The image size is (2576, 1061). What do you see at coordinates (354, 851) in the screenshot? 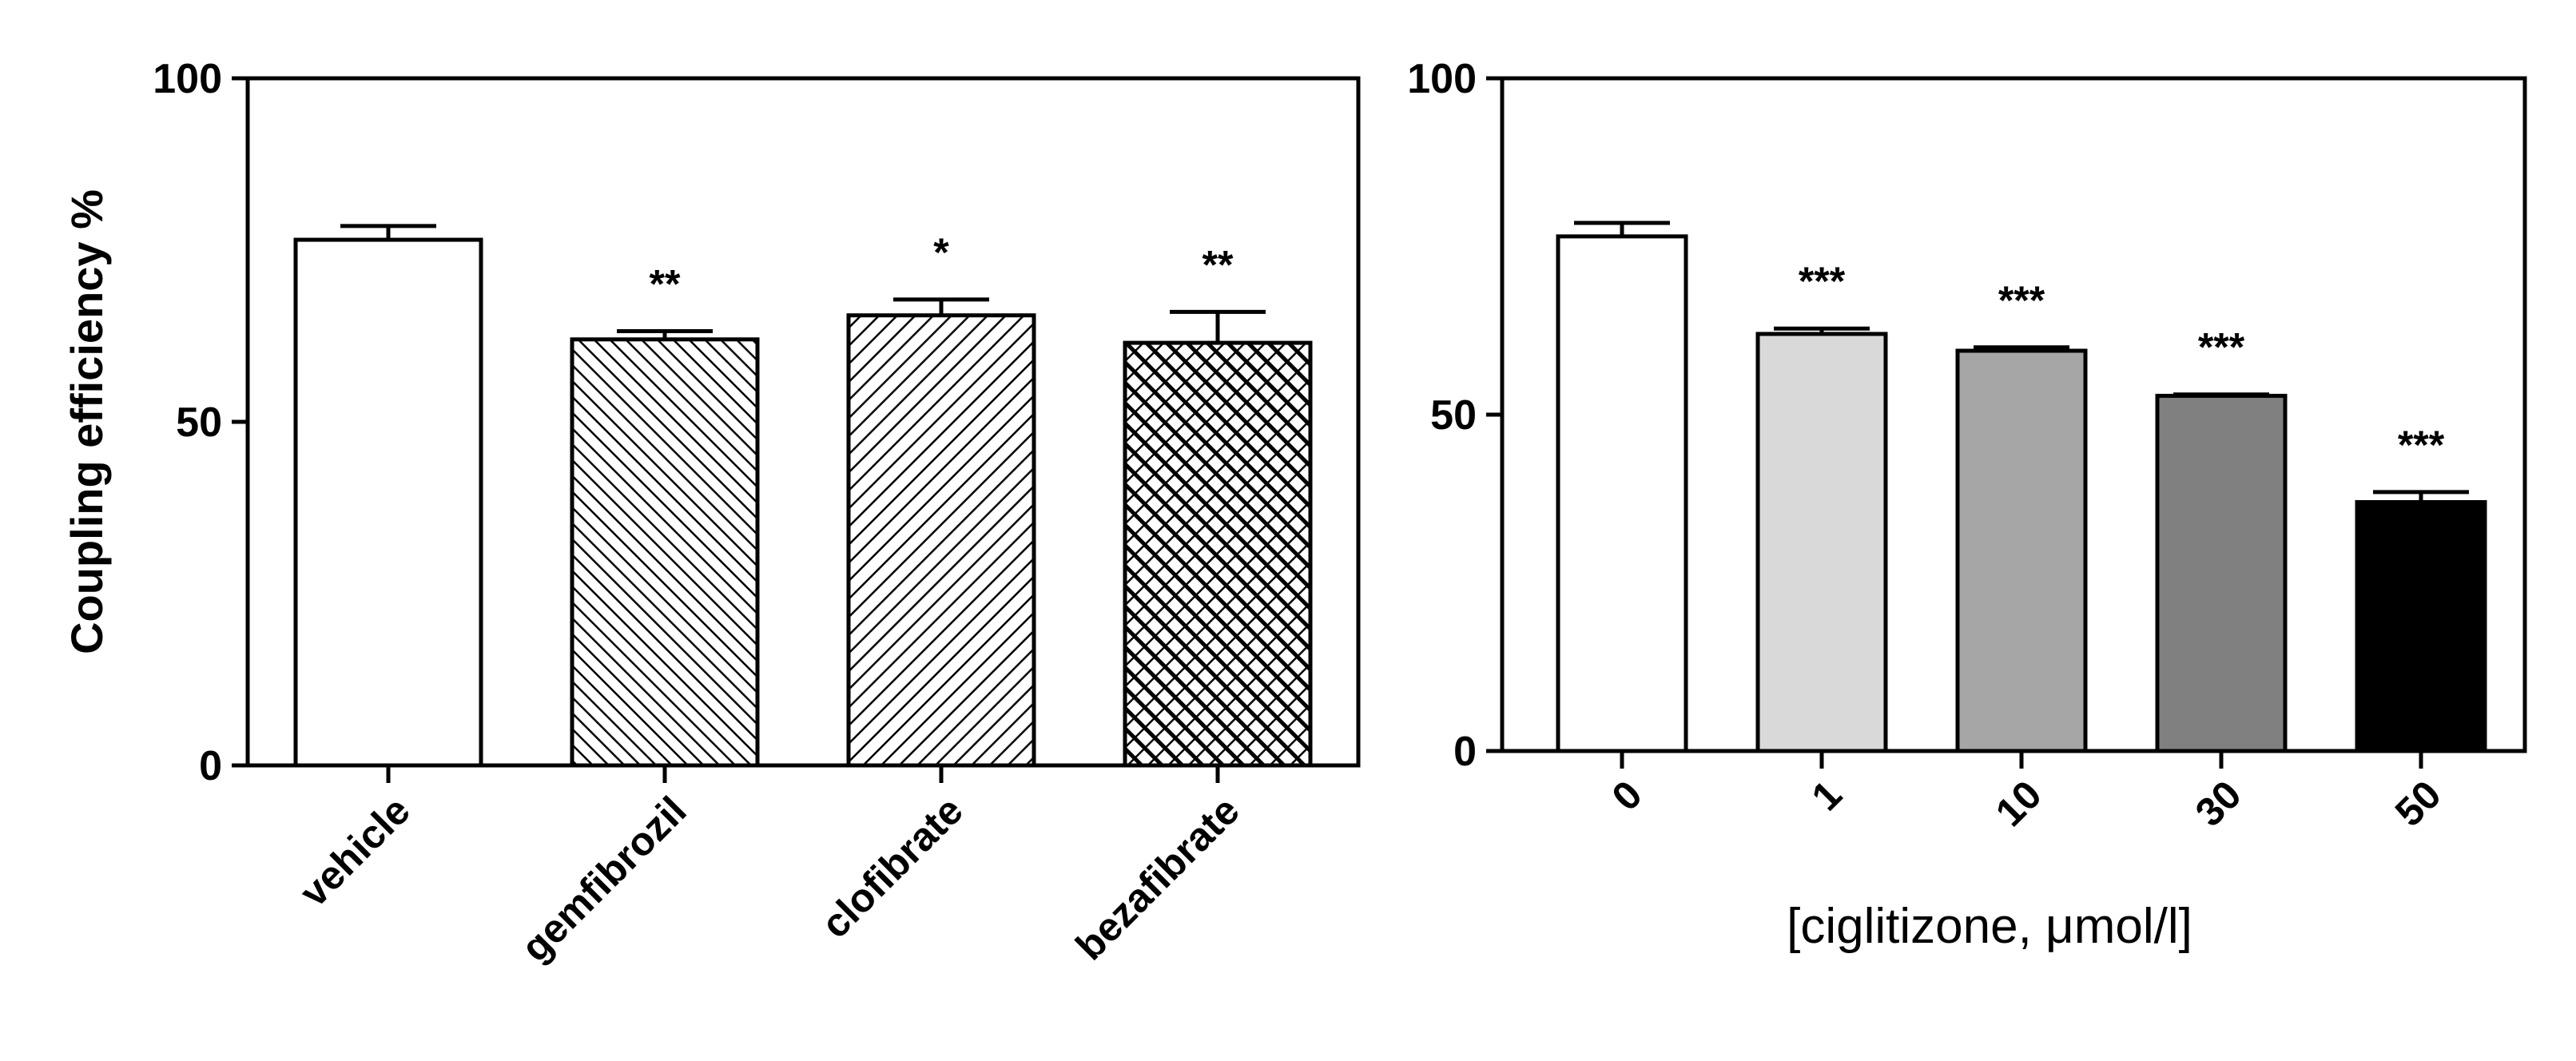
I see `x-tick-label: vehicle` at bounding box center [354, 851].